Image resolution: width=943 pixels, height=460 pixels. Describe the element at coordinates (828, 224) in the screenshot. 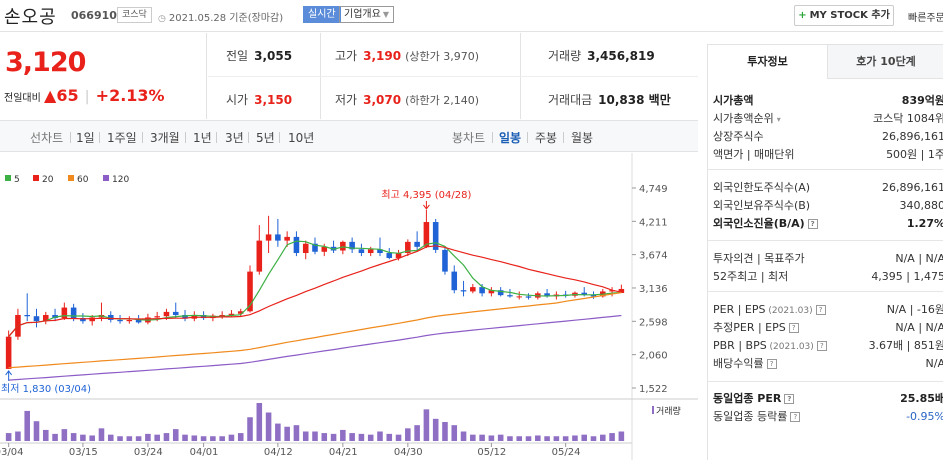

I see `info-row: 외국인소진율(B/A)? 1.27%` at that location.